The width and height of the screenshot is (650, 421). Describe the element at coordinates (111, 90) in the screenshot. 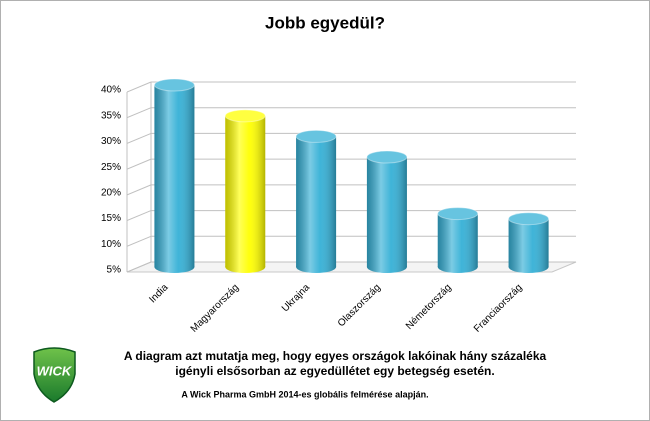

I see `y-tick-label: 40%` at that location.